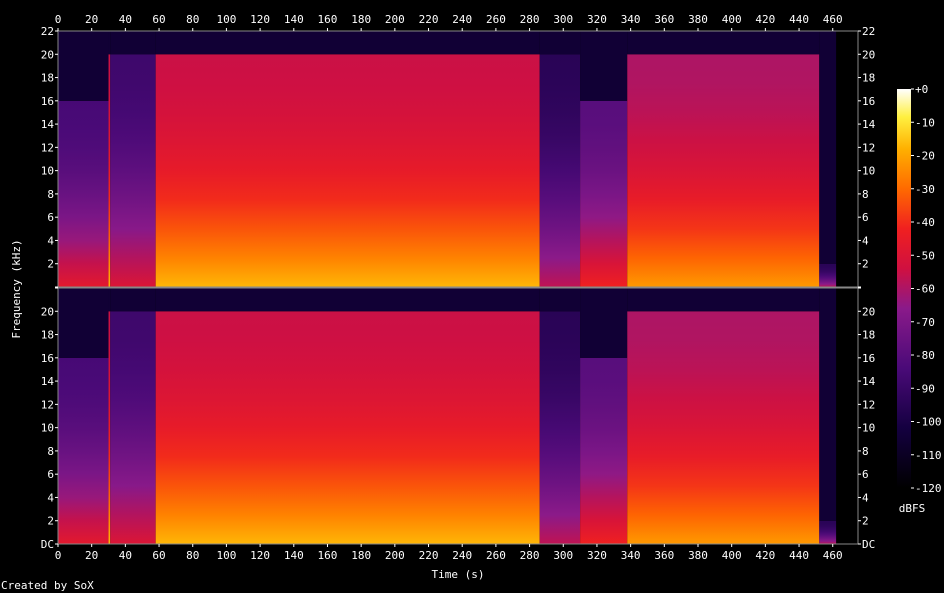 The image size is (944, 593). Describe the element at coordinates (925, 322) in the screenshot. I see `colorbar-tick-label: -70` at that location.